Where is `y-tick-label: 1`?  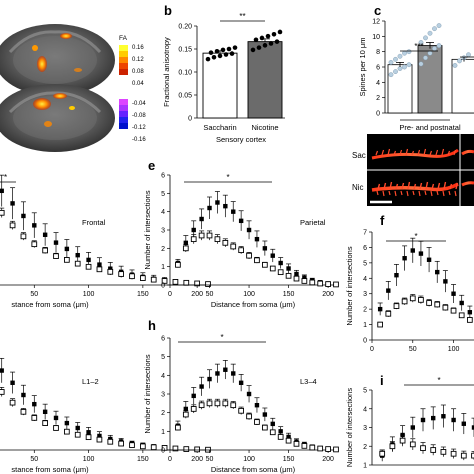
y-tick-label: 1 is located at coordinates (163, 267).